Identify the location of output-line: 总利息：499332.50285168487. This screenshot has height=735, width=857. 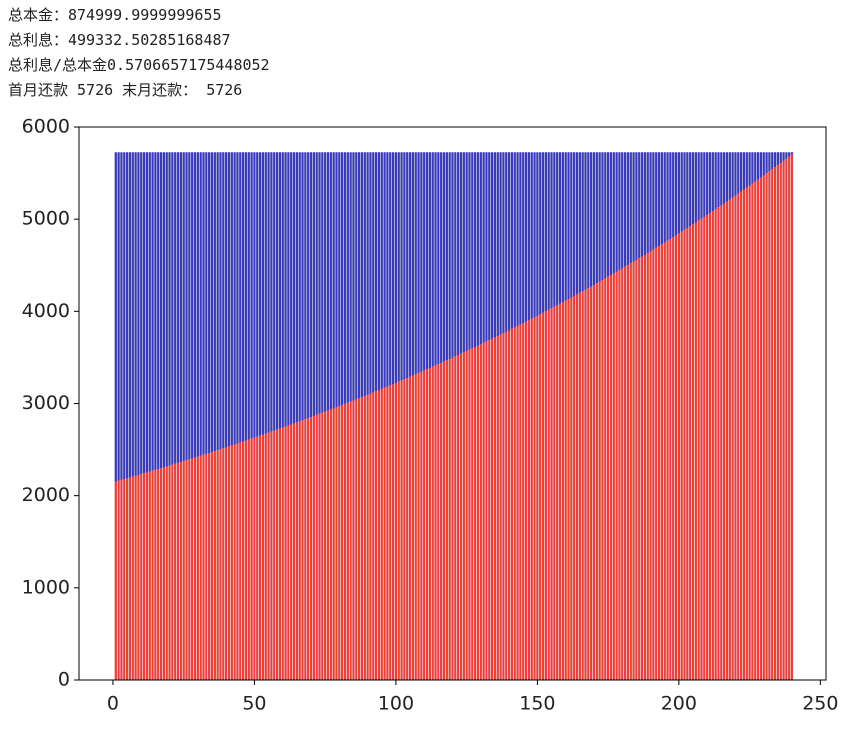
(119, 40).